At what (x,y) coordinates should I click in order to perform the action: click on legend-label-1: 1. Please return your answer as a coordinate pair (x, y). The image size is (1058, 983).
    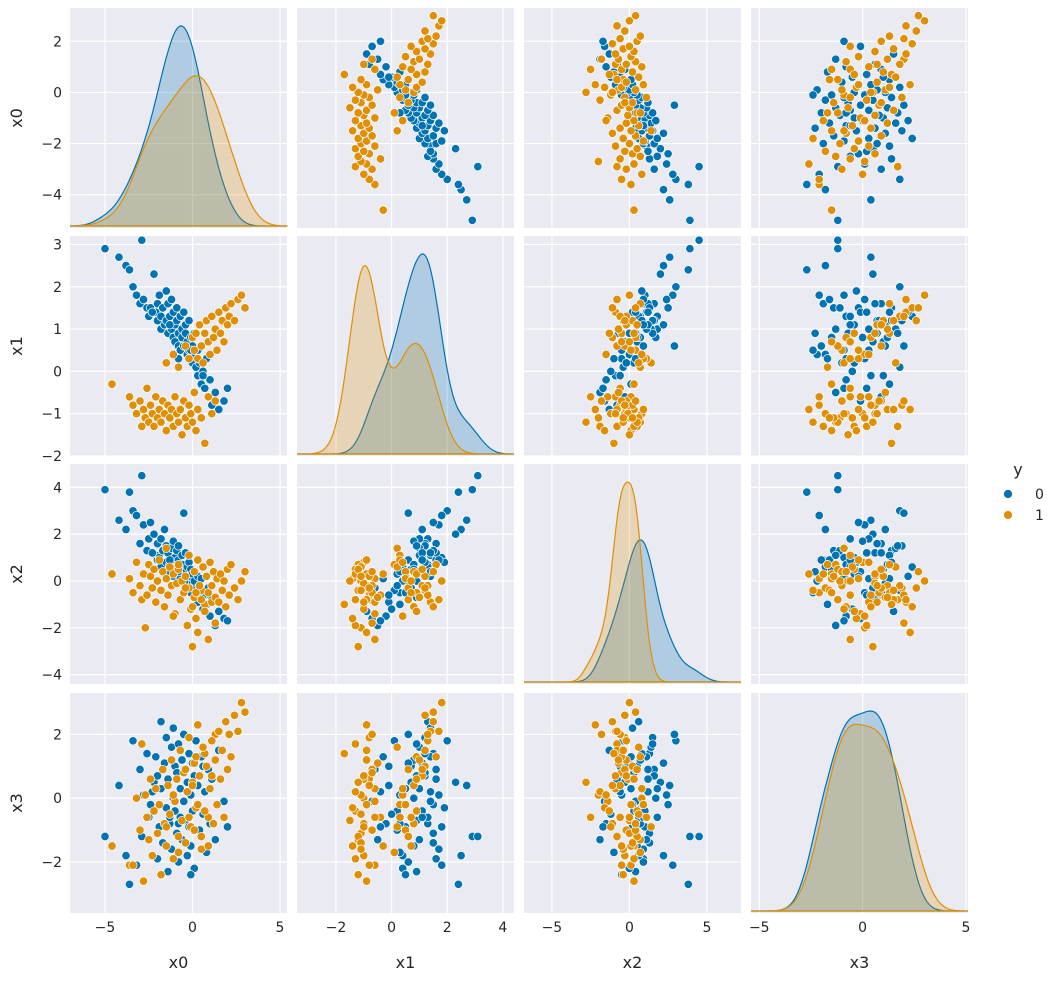
    Looking at the image, I should click on (1039, 516).